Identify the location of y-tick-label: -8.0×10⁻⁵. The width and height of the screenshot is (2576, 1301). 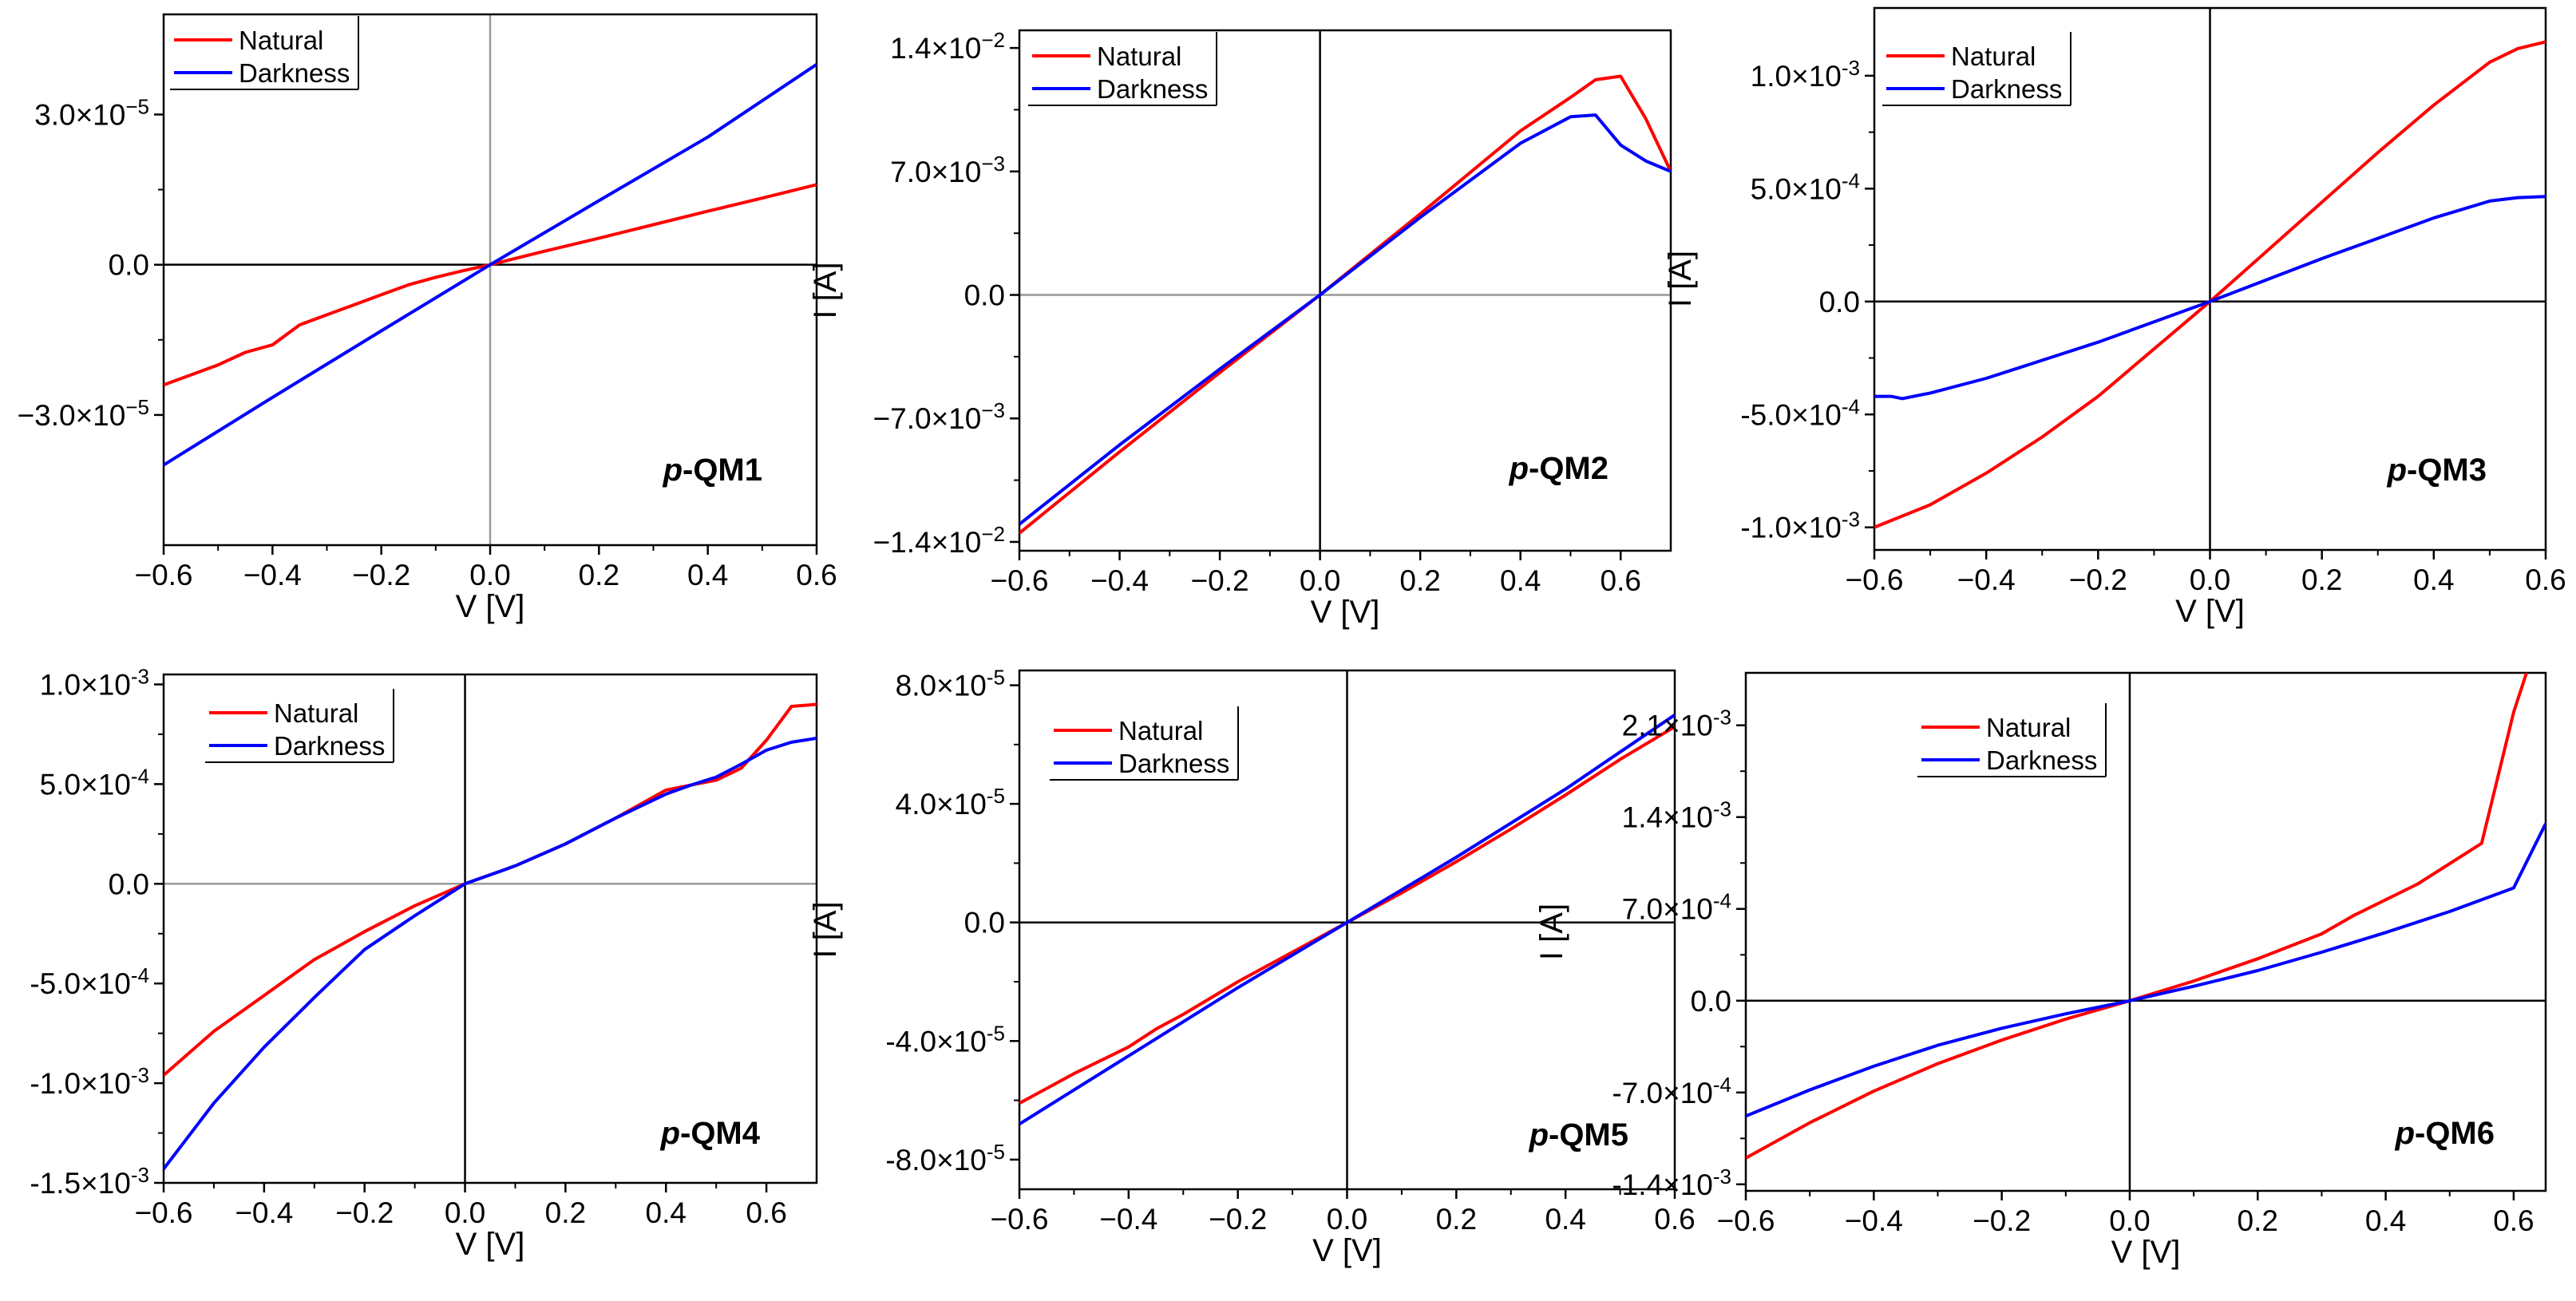
(945, 1158).